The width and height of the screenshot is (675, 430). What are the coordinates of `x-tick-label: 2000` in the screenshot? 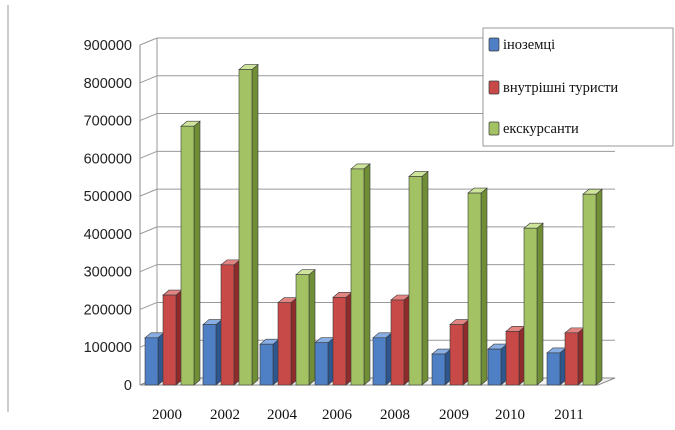 It's located at (167, 415).